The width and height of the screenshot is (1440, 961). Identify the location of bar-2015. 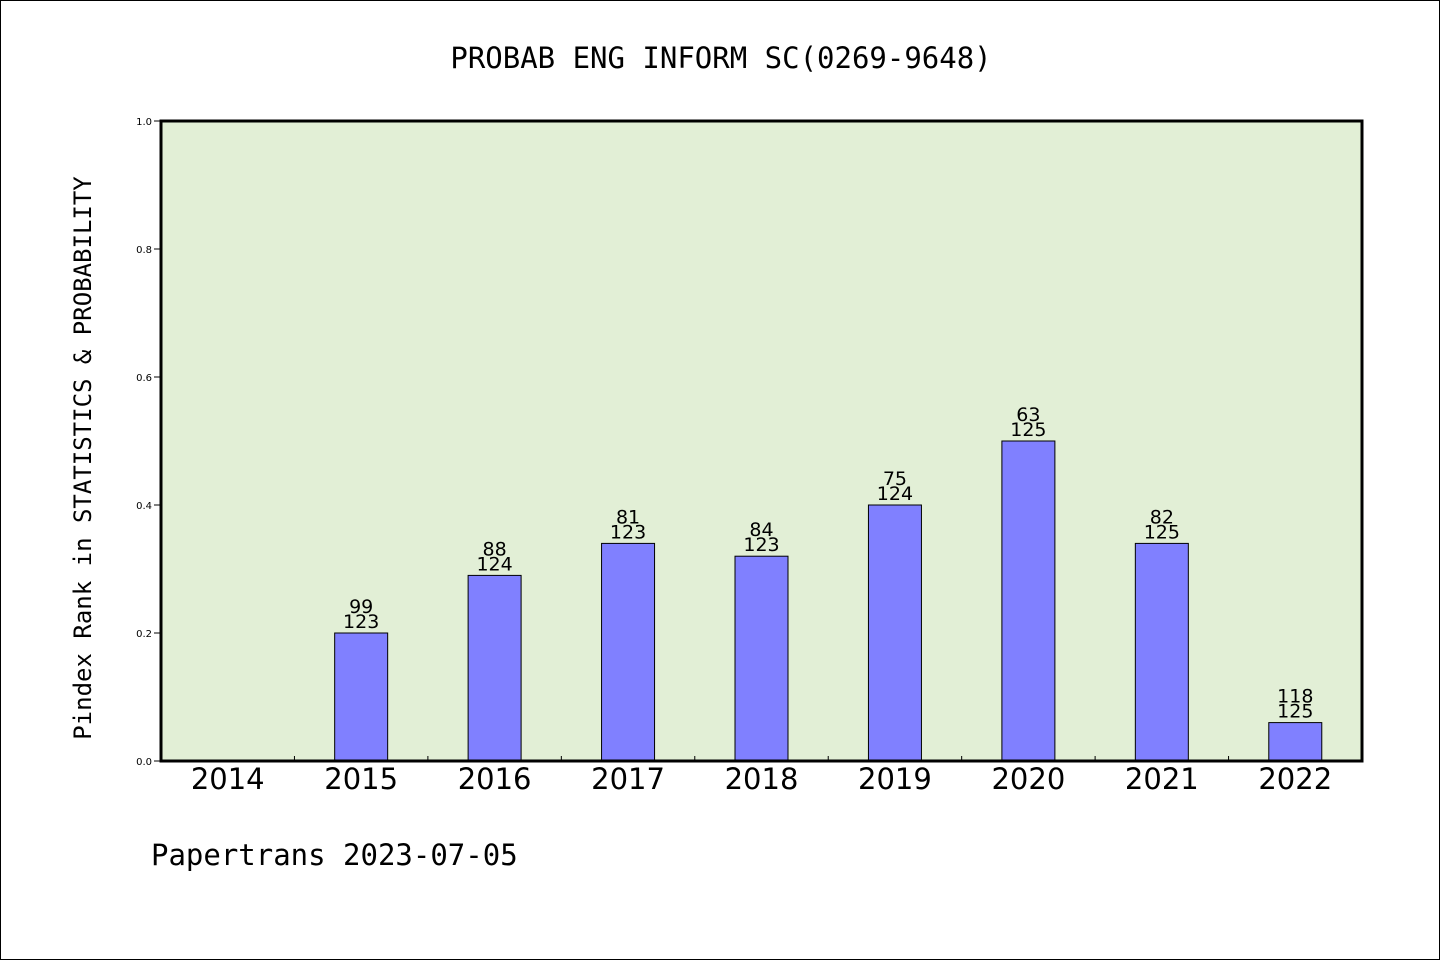
(361, 697).